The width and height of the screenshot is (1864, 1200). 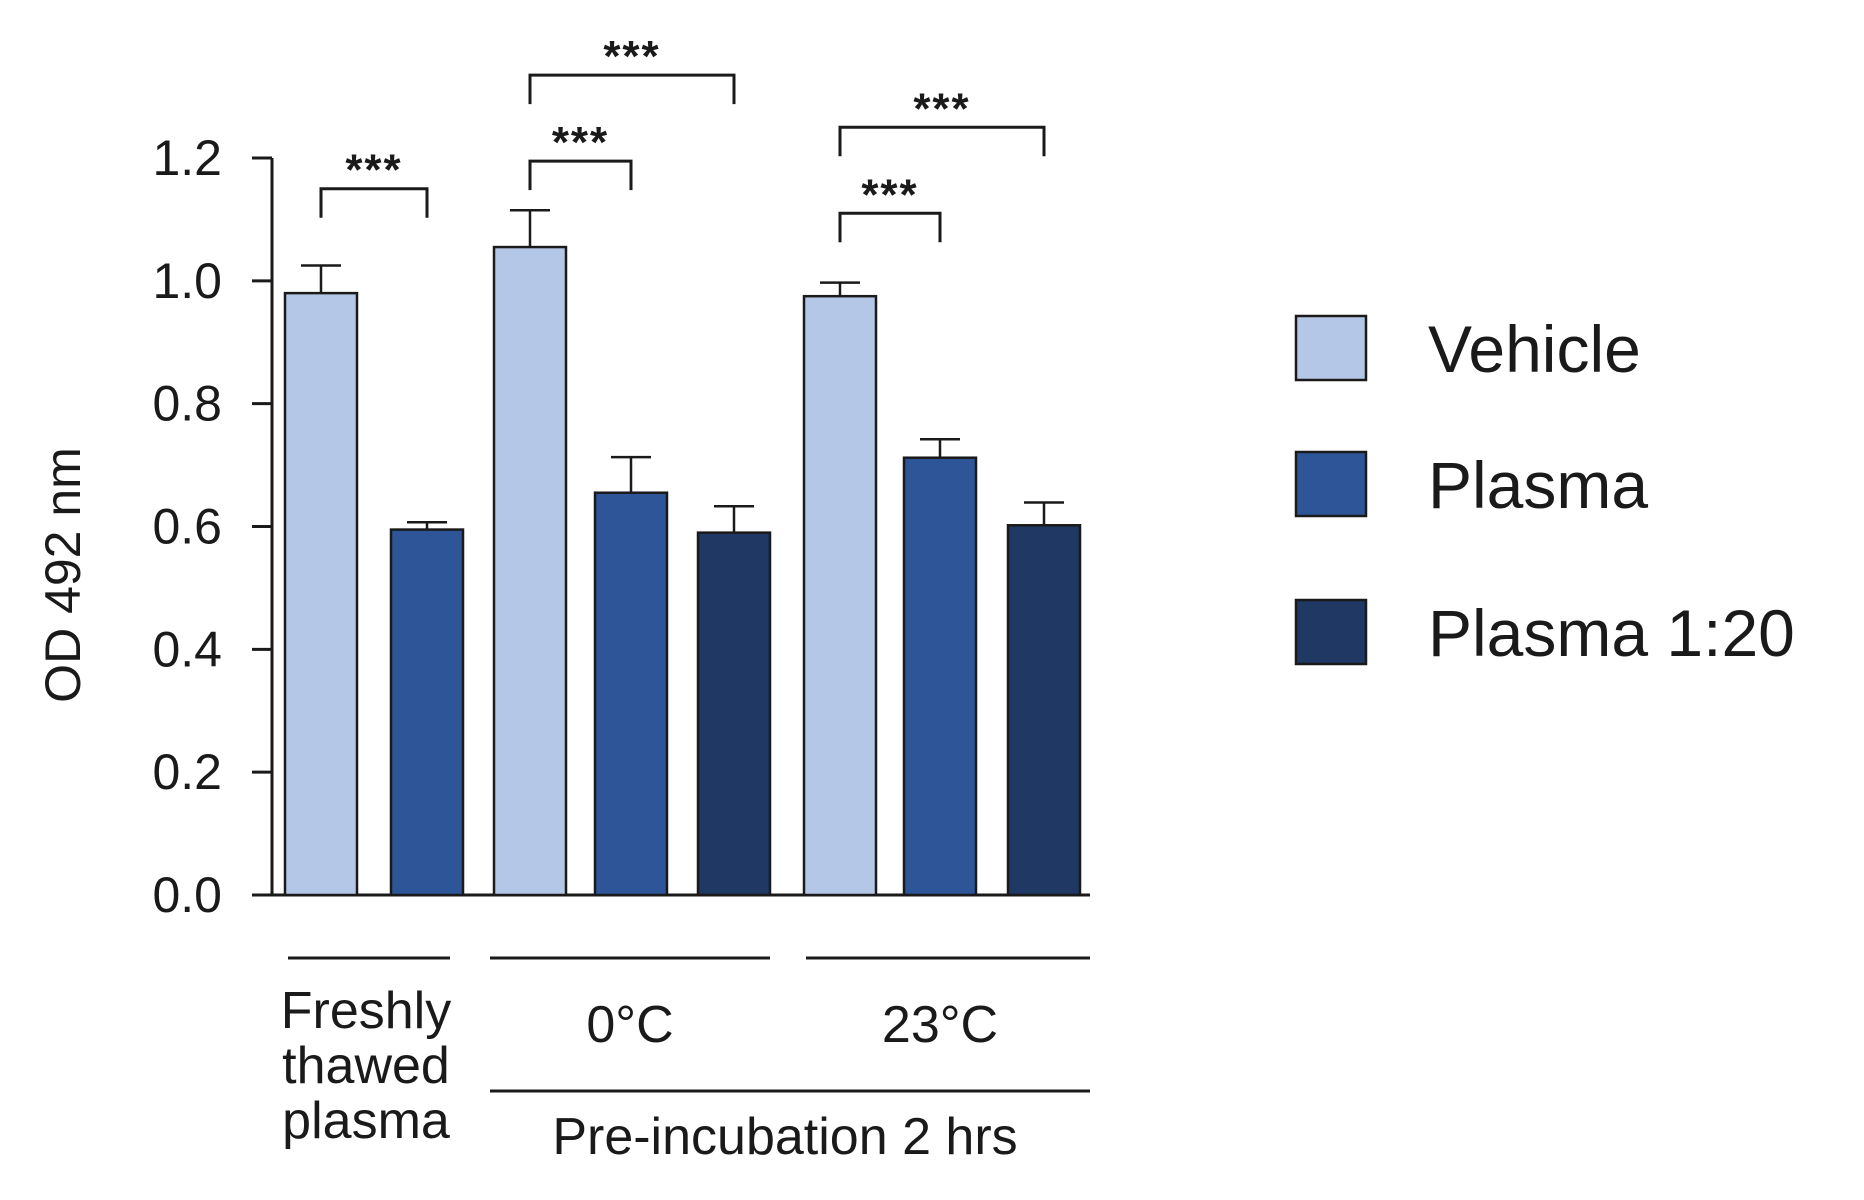 What do you see at coordinates (940, 1025) in the screenshot?
I see `group-label: 23°C` at bounding box center [940, 1025].